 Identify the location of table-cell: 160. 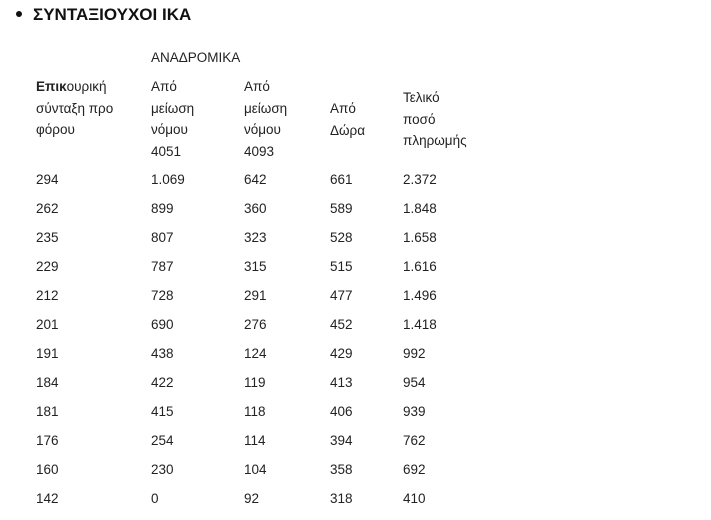
(47, 469).